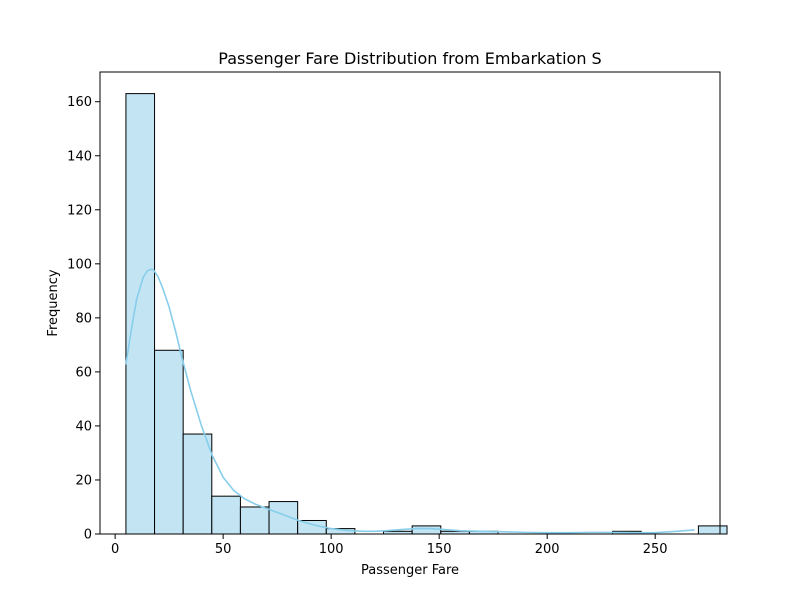 The width and height of the screenshot is (800, 600). Describe the element at coordinates (79, 102) in the screenshot. I see `y-tick-label: 160` at that location.